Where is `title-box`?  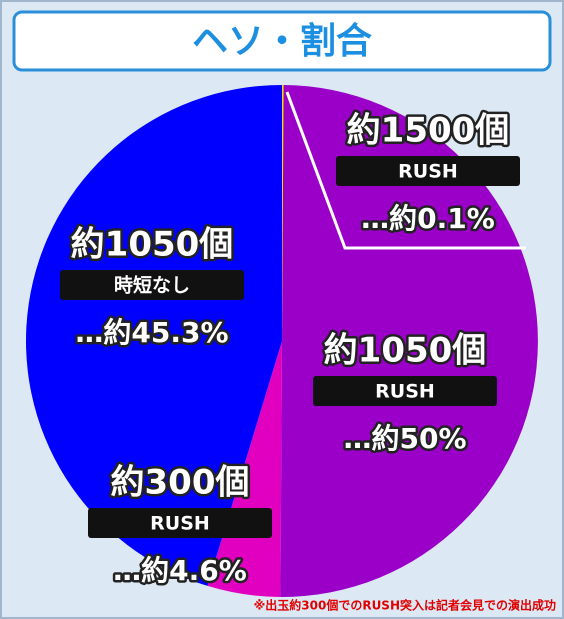
title-box is located at coordinates (282, 41).